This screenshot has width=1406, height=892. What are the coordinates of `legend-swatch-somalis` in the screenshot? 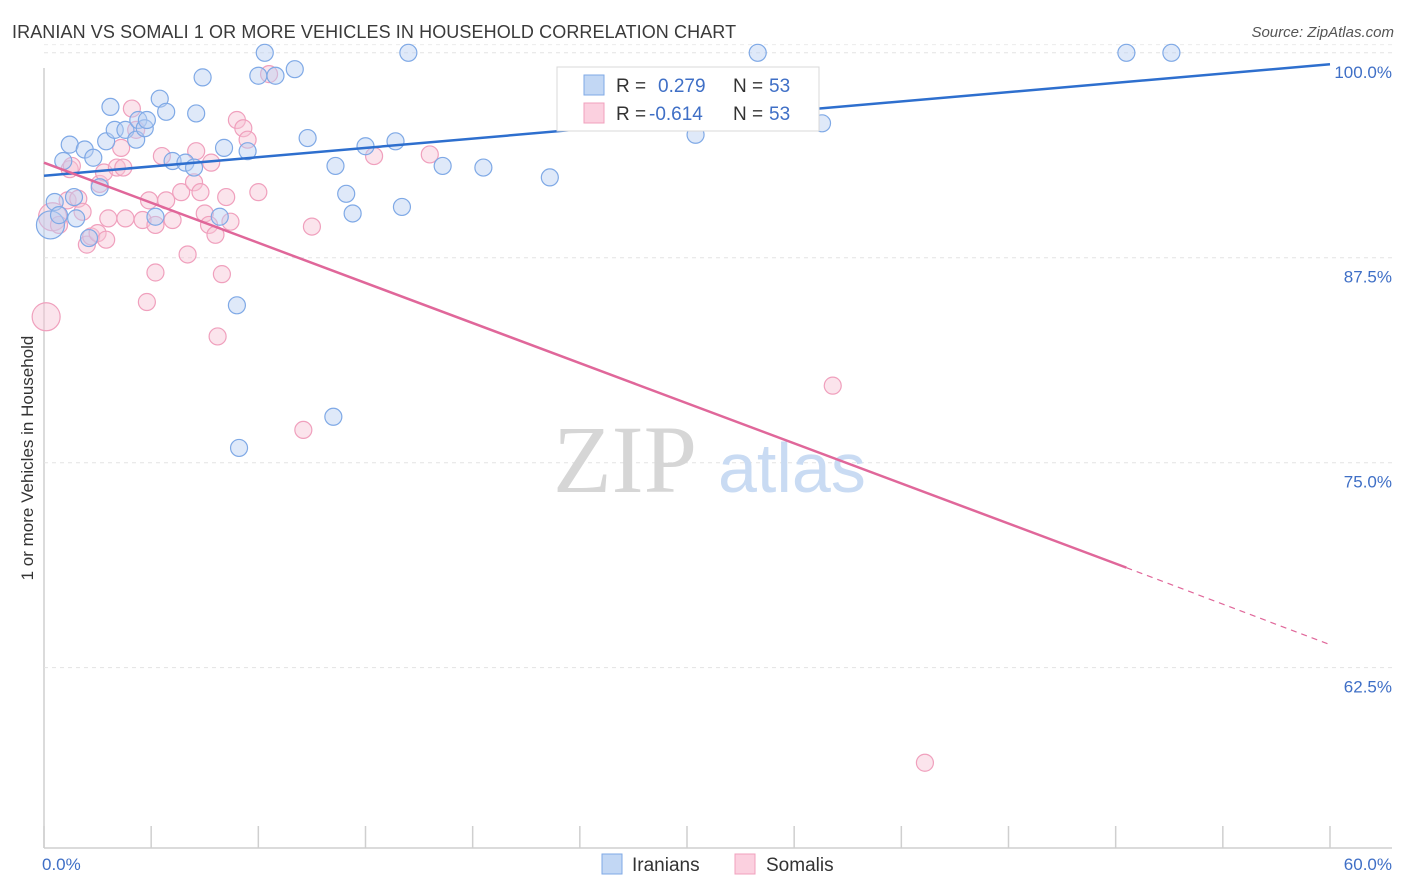 It's located at (594, 113).